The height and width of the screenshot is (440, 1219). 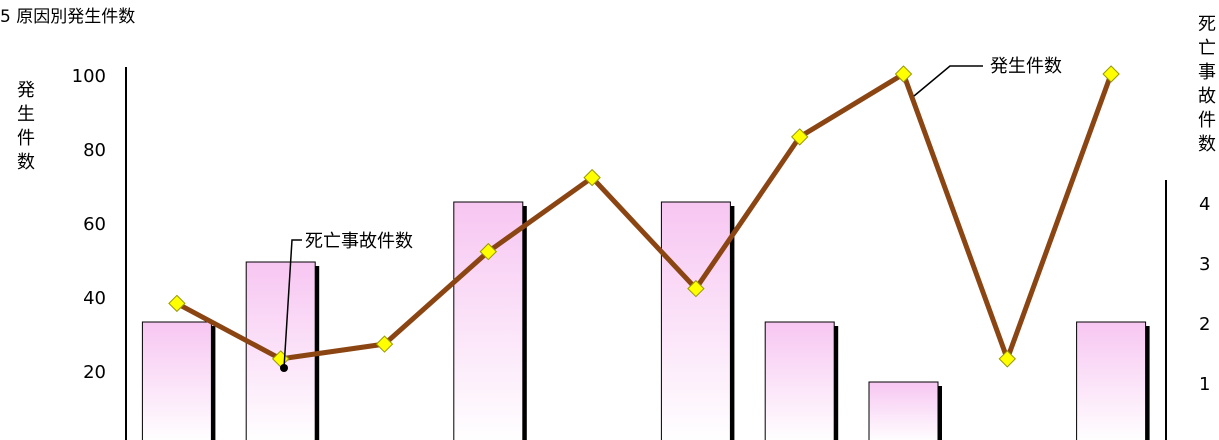 I want to click on right-tick-labels: 1 2 3 4, so click(x=1204, y=294).